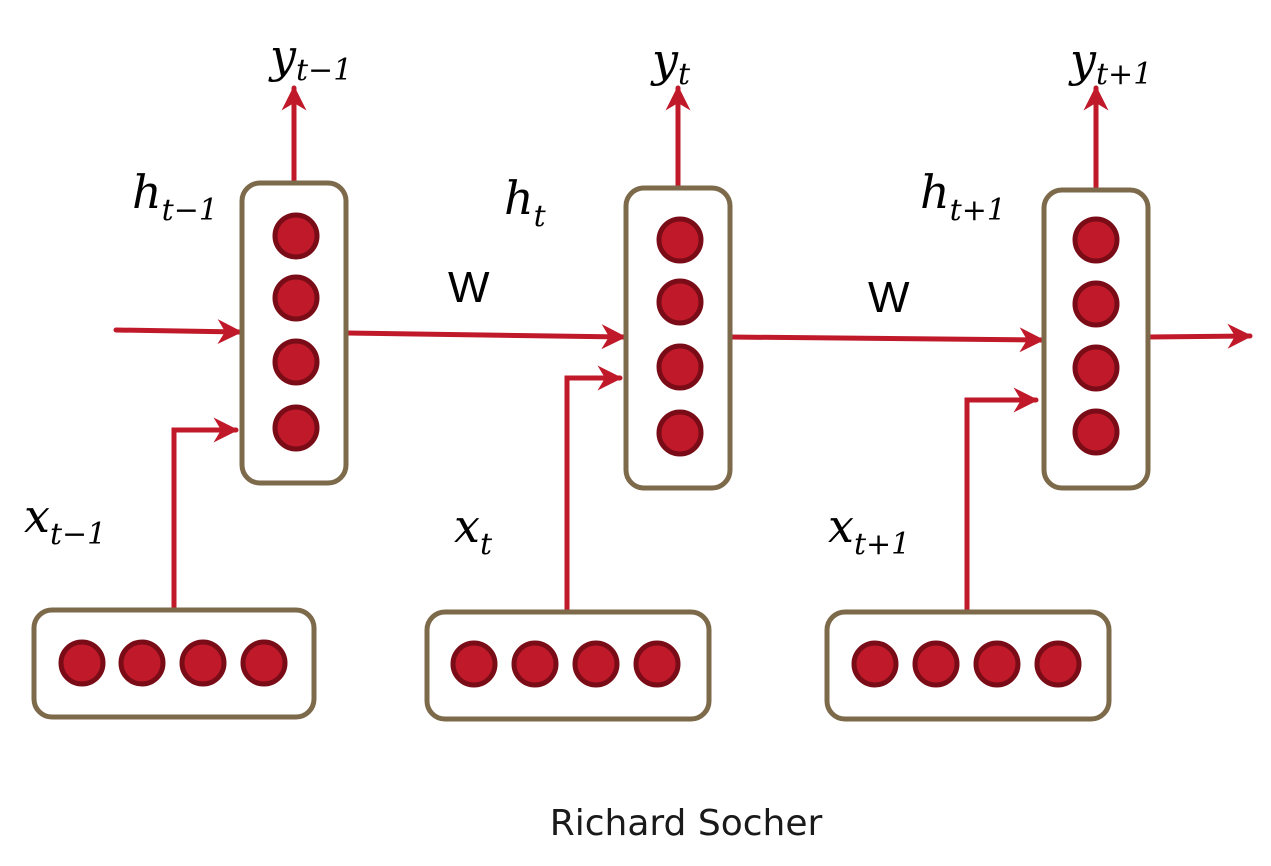  I want to click on recurrent-arrow-w-second, so click(886, 340).